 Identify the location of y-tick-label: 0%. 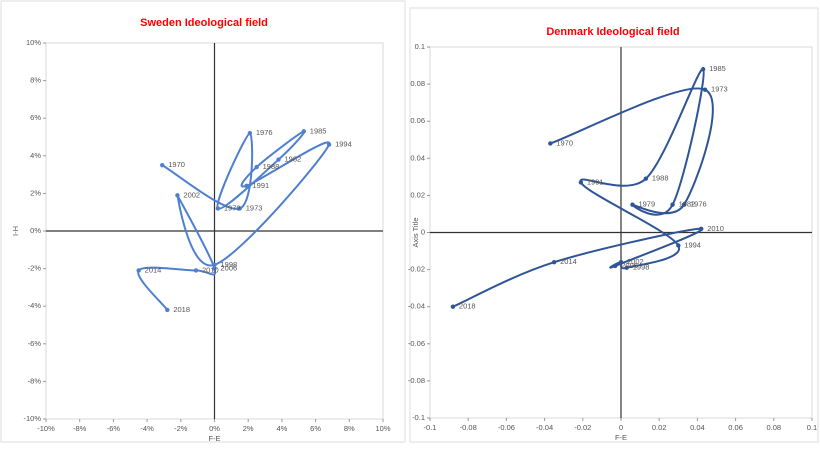
(35, 230).